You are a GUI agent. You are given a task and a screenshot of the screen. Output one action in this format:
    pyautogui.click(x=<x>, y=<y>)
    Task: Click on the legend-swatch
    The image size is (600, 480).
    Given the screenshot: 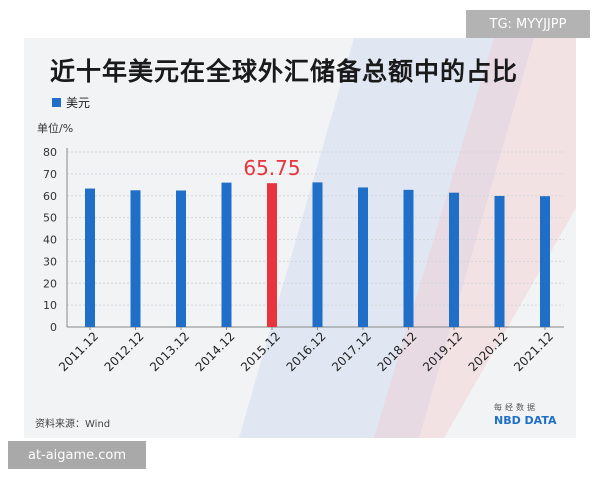 What is the action you would take?
    pyautogui.click(x=56, y=102)
    